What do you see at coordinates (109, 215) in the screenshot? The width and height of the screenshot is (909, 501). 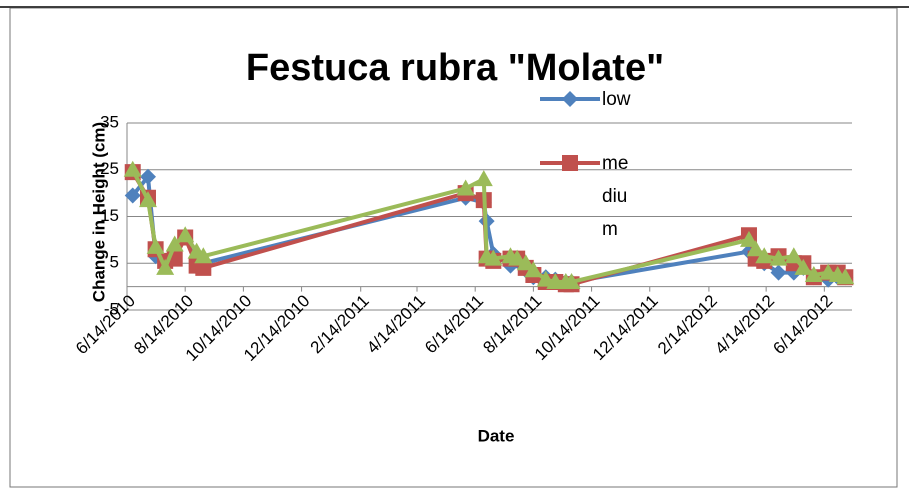 I see `y-tick-label: 15` at bounding box center [109, 215].